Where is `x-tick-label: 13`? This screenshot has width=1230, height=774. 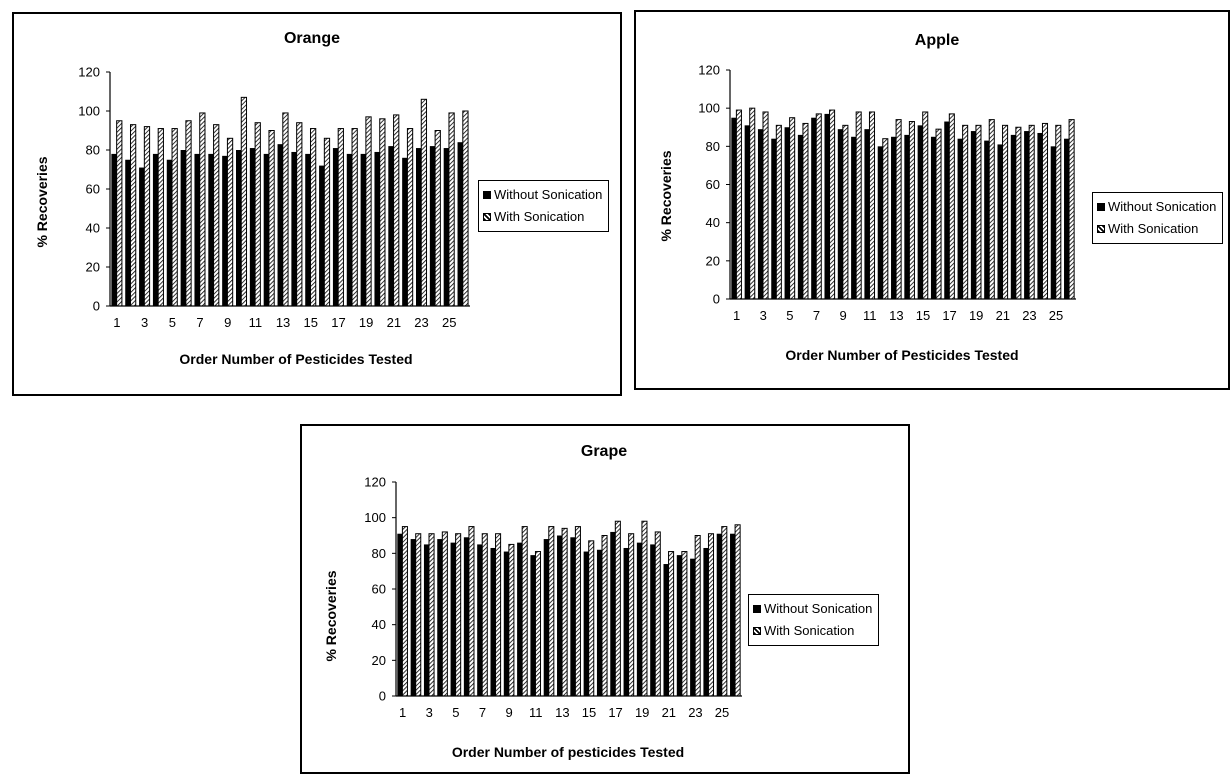
x-tick-label: 13 is located at coordinates (896, 315).